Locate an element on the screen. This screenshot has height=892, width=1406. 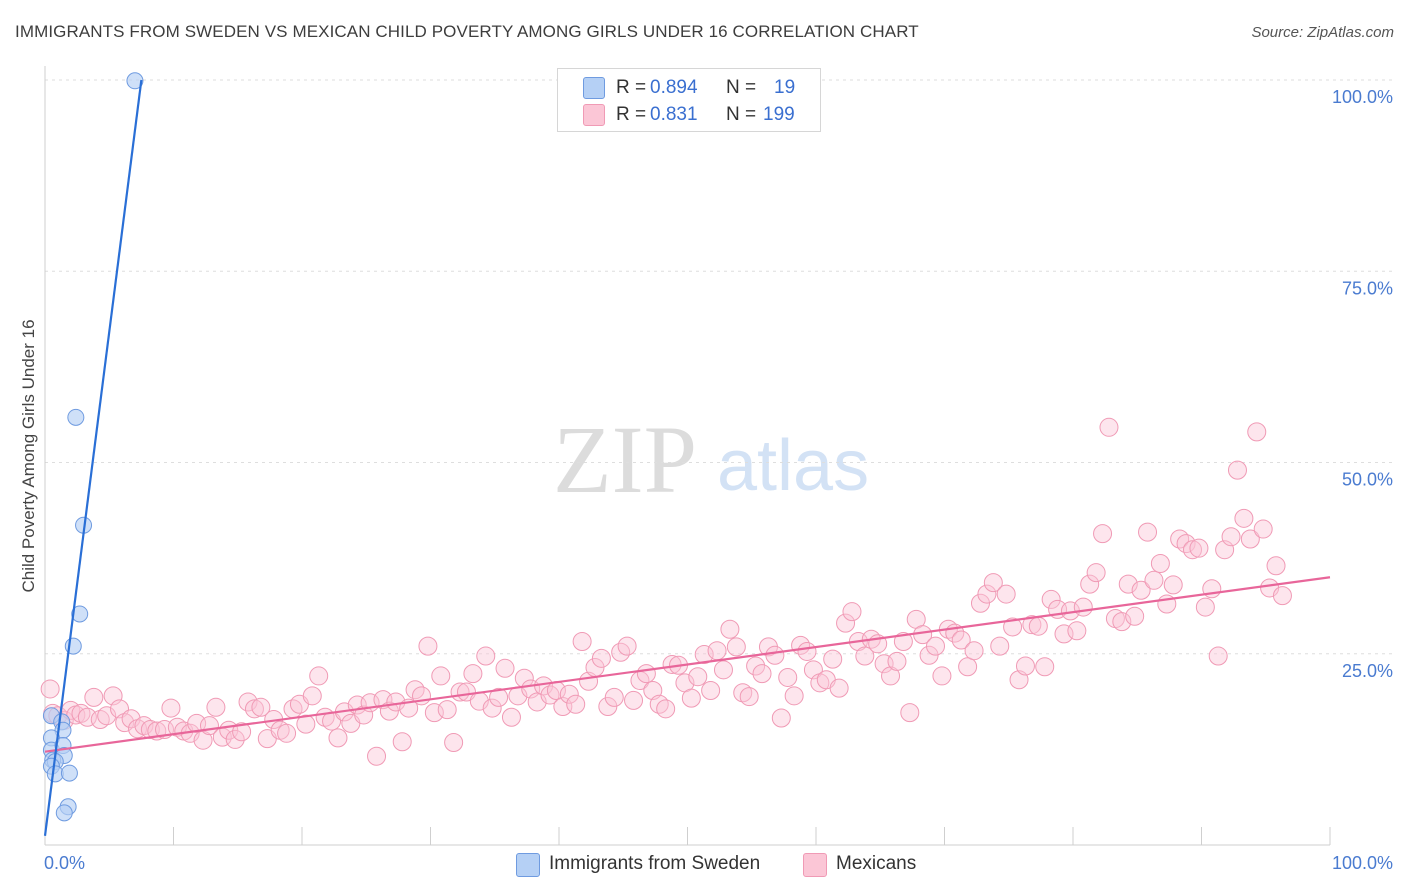
sweden-swatch is located at coordinates (594, 88).